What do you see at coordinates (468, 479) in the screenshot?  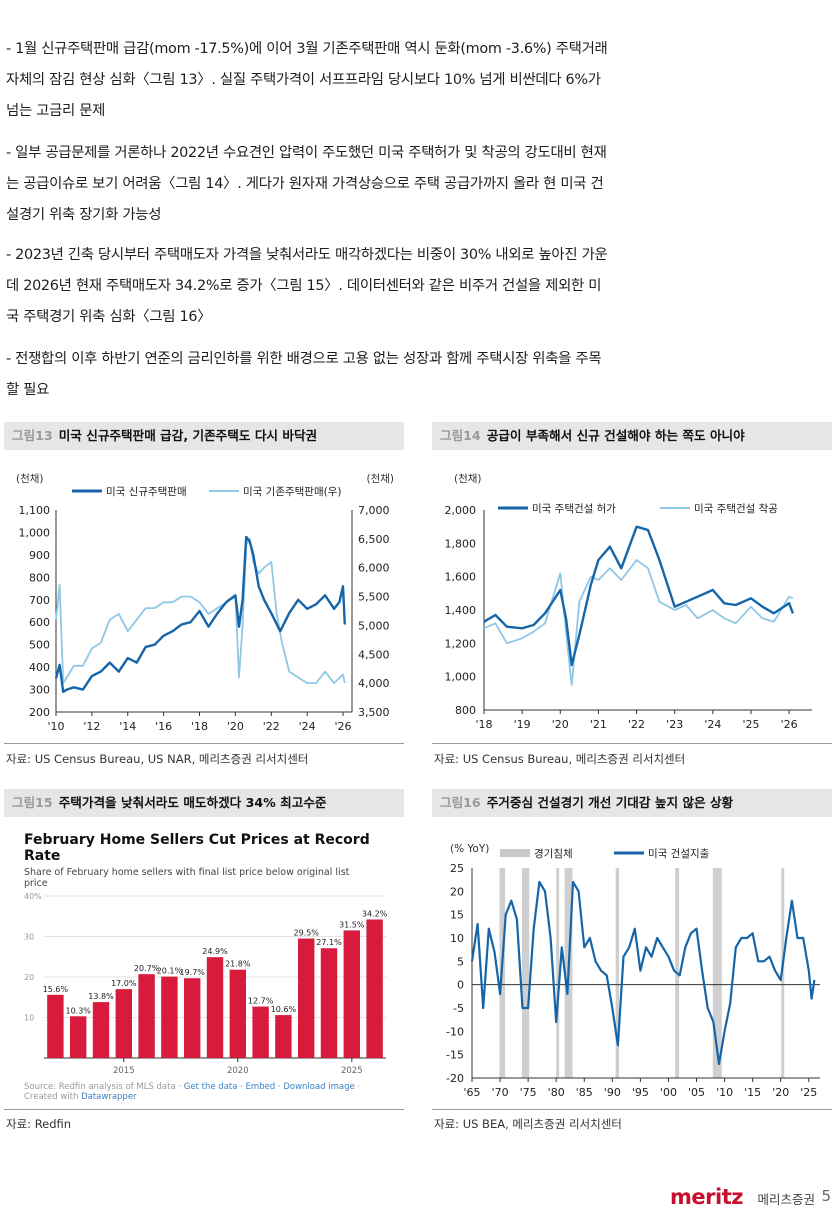 I see `axis-unit: (천채)` at bounding box center [468, 479].